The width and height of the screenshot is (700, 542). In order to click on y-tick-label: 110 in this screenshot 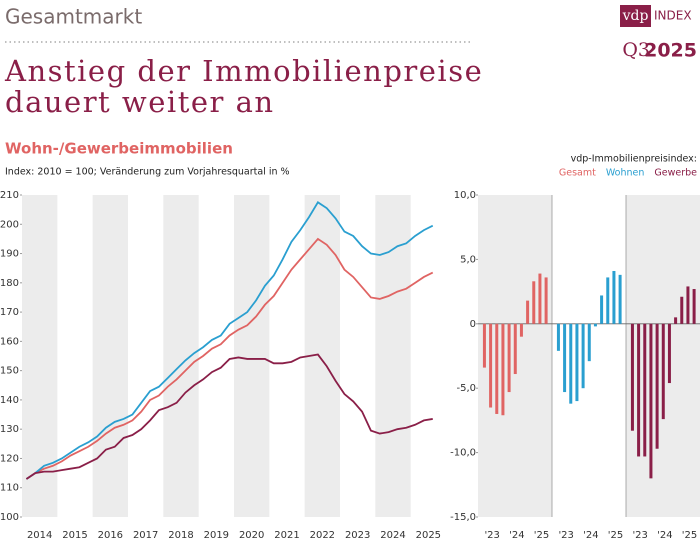, I will do `click(9, 488)`.